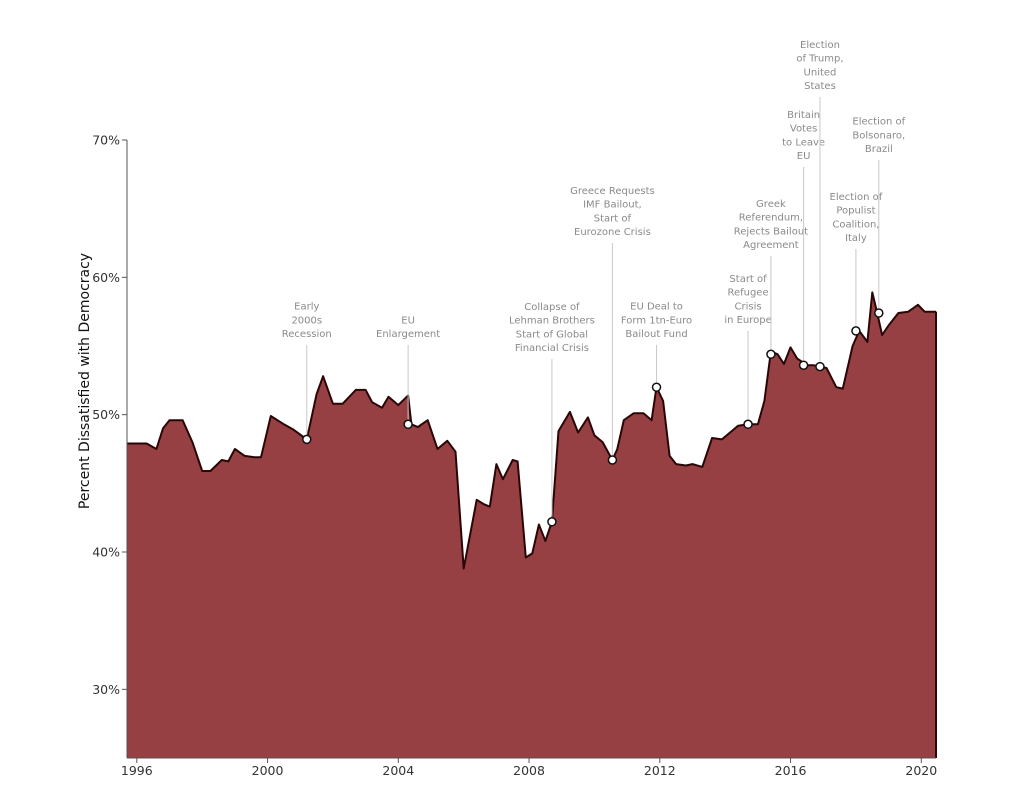 The width and height of the screenshot is (1024, 811). What do you see at coordinates (819, 66) in the screenshot?
I see `event-label: Election of Trump, United States` at bounding box center [819, 66].